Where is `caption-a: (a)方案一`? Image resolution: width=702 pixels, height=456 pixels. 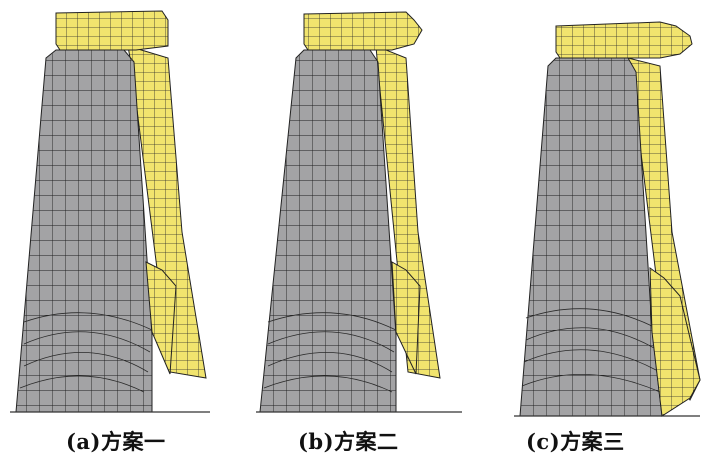 caption-a: (a)方案一 is located at coordinates (116, 441).